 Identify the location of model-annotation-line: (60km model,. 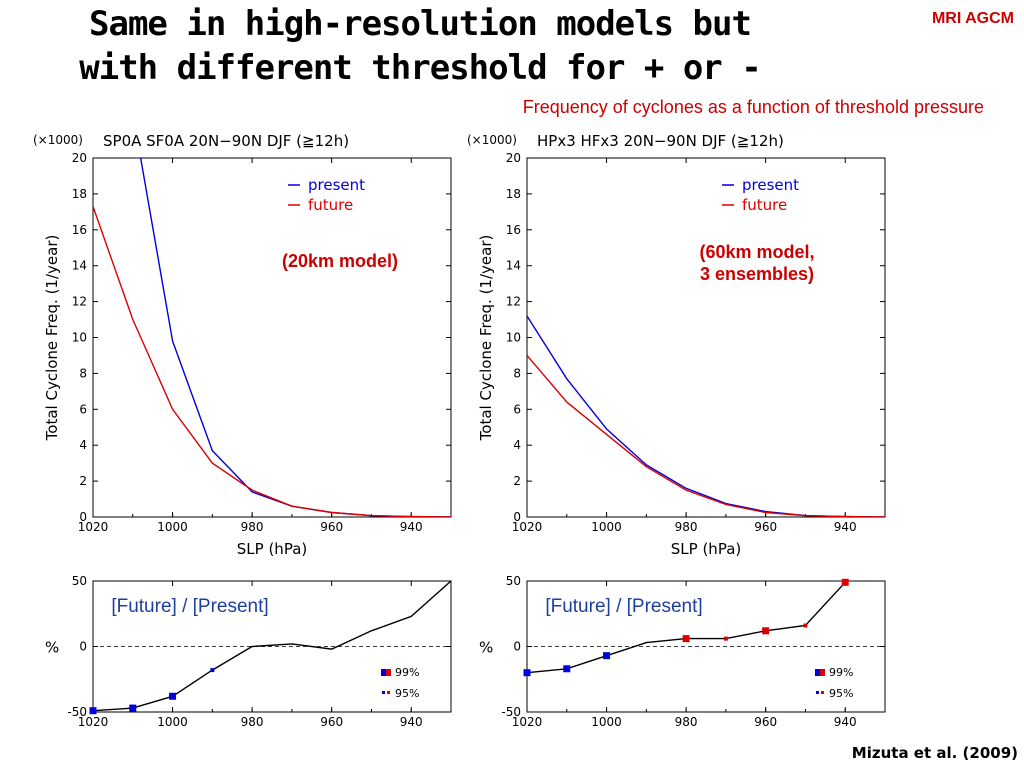
(756, 252).